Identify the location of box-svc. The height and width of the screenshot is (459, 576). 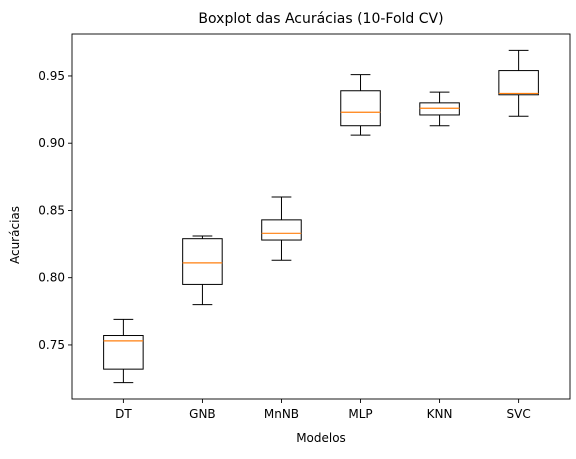
(518, 83).